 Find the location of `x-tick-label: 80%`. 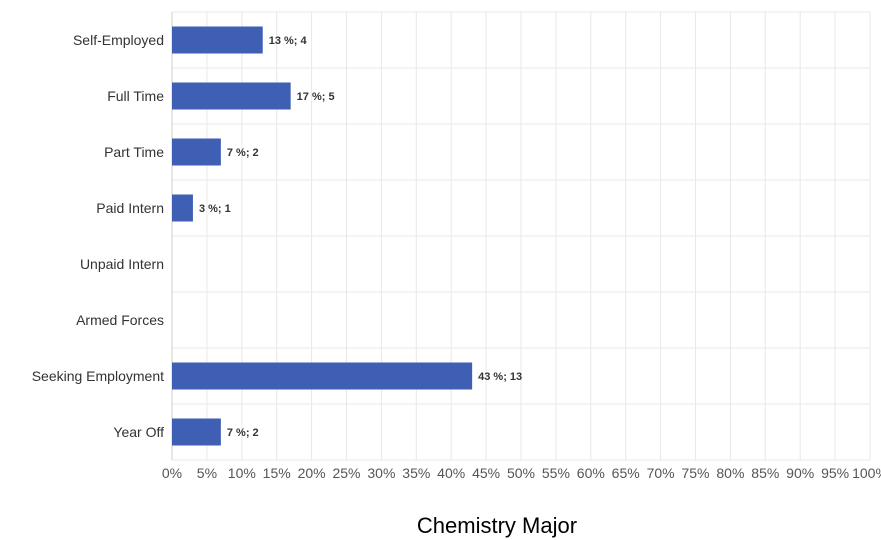

x-tick-label: 80% is located at coordinates (730, 473).